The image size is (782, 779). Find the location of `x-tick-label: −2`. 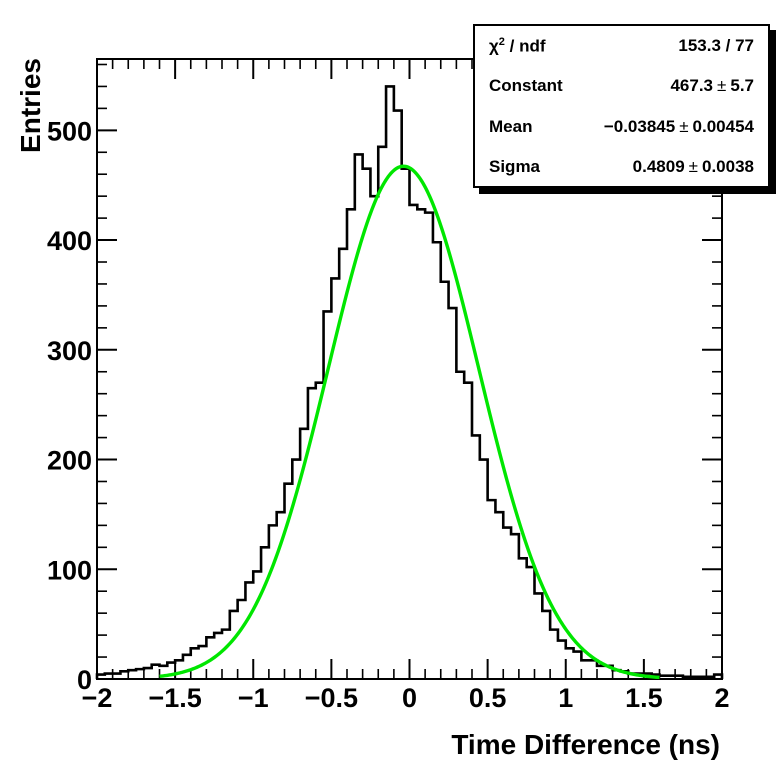

x-tick-label: −2 is located at coordinates (97, 698).